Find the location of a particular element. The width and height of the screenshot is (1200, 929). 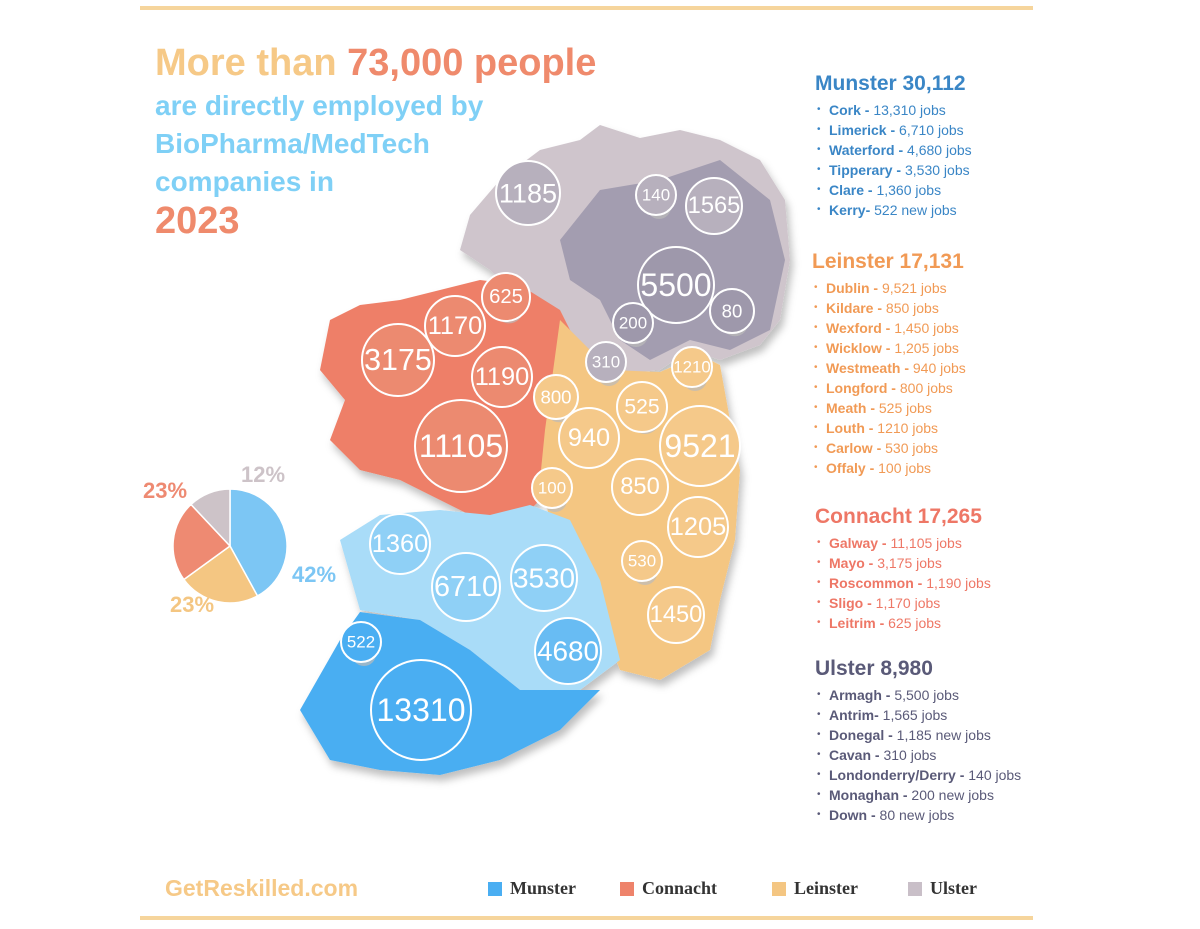

county-name: Armagh - is located at coordinates (860, 695).